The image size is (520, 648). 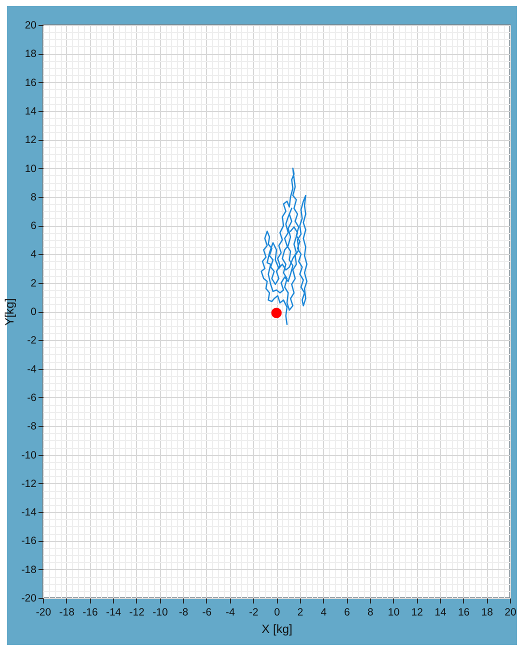 I want to click on y-tick-label: 10, so click(x=30, y=168).